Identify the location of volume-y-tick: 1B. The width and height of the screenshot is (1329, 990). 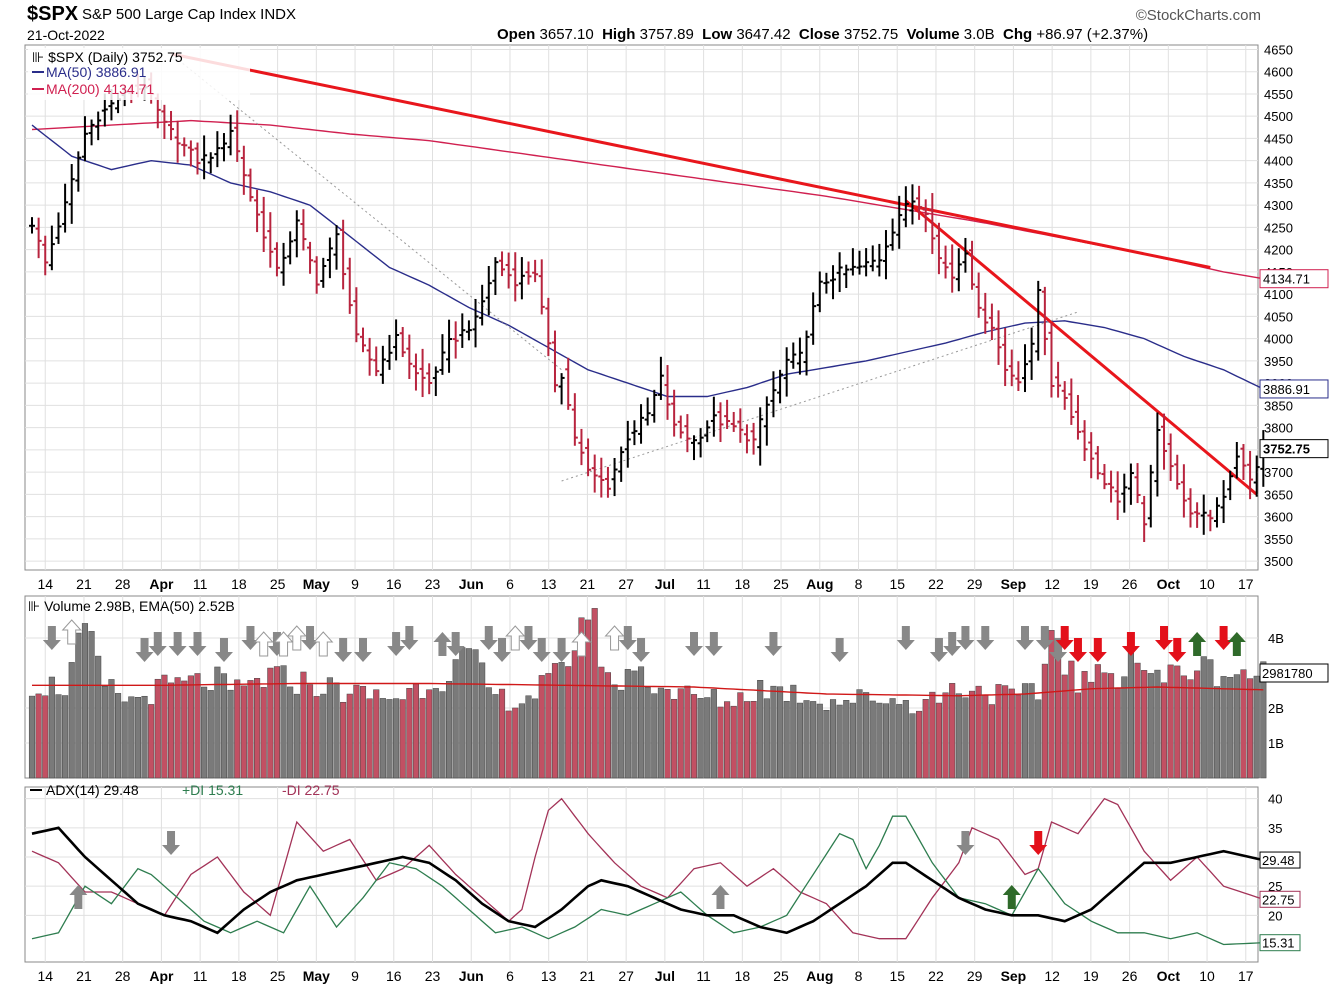
(1276, 743).